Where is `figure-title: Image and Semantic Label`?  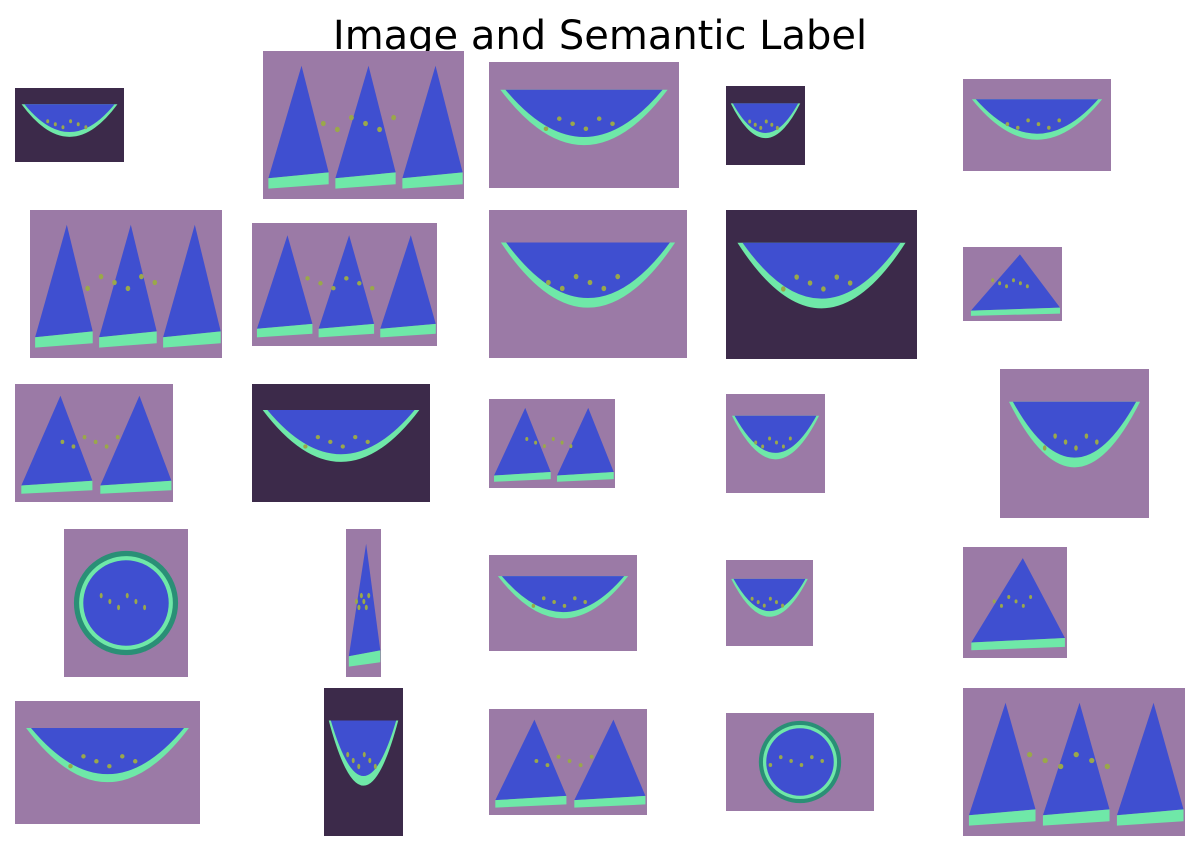 figure-title: Image and Semantic Label is located at coordinates (600, 36).